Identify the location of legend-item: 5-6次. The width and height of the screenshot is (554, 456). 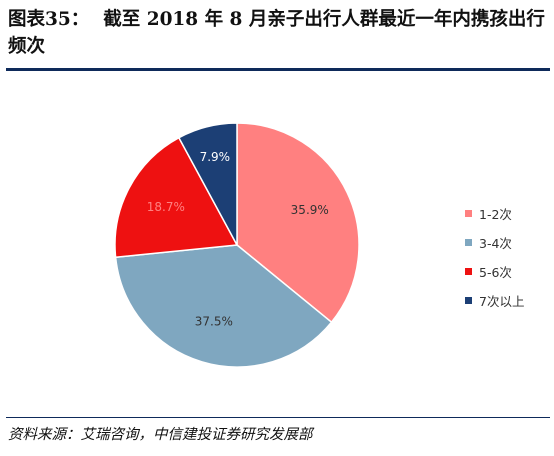
(494, 271).